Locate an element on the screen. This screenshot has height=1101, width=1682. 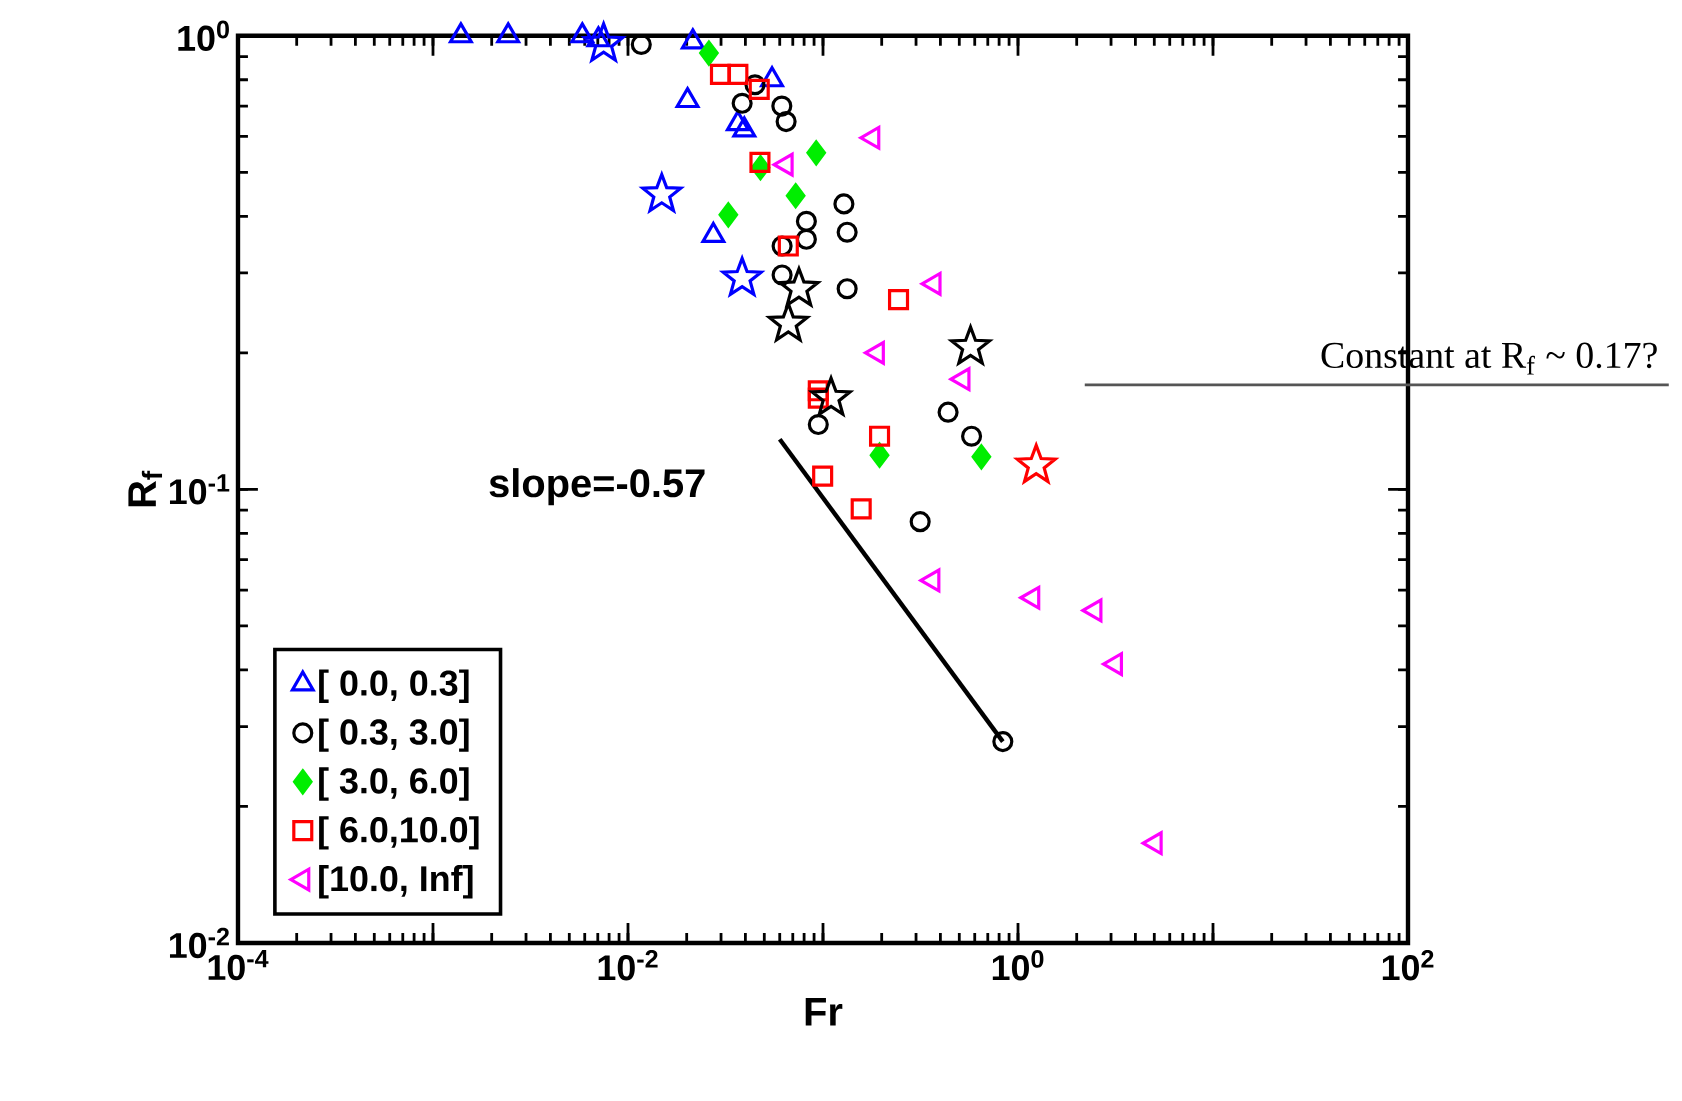
y-tick-label: 10$^{-1}$ is located at coordinates (199, 489).